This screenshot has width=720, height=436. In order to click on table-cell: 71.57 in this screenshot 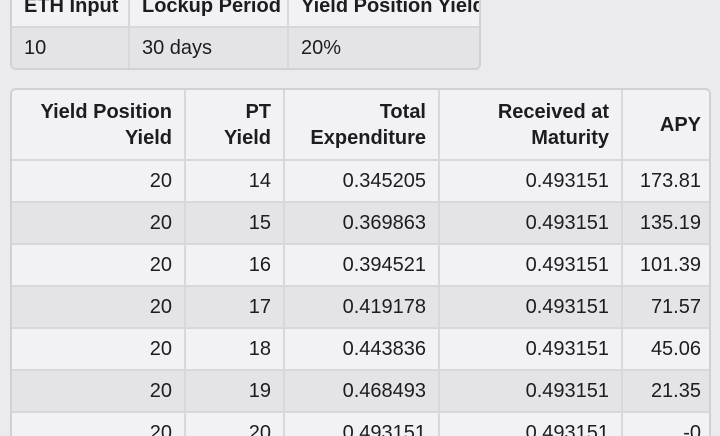, I will do `click(665, 307)`.